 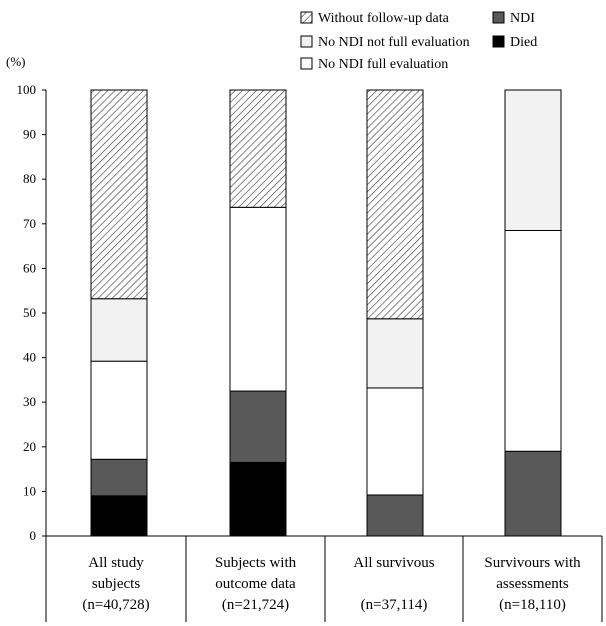 I want to click on category-label-line1: All survivous, so click(x=393, y=563).